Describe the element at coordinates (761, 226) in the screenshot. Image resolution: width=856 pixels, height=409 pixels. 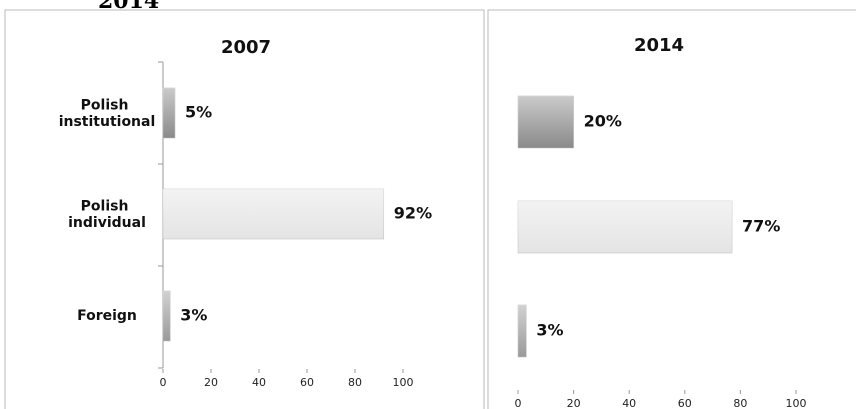
I see `value-label: 77%` at that location.